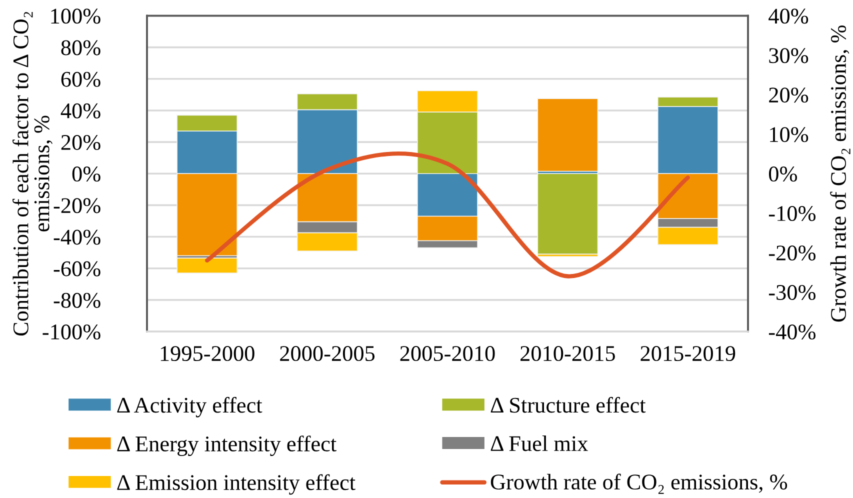  What do you see at coordinates (792, 214) in the screenshot?
I see `y2-tick-label: -10%` at bounding box center [792, 214].